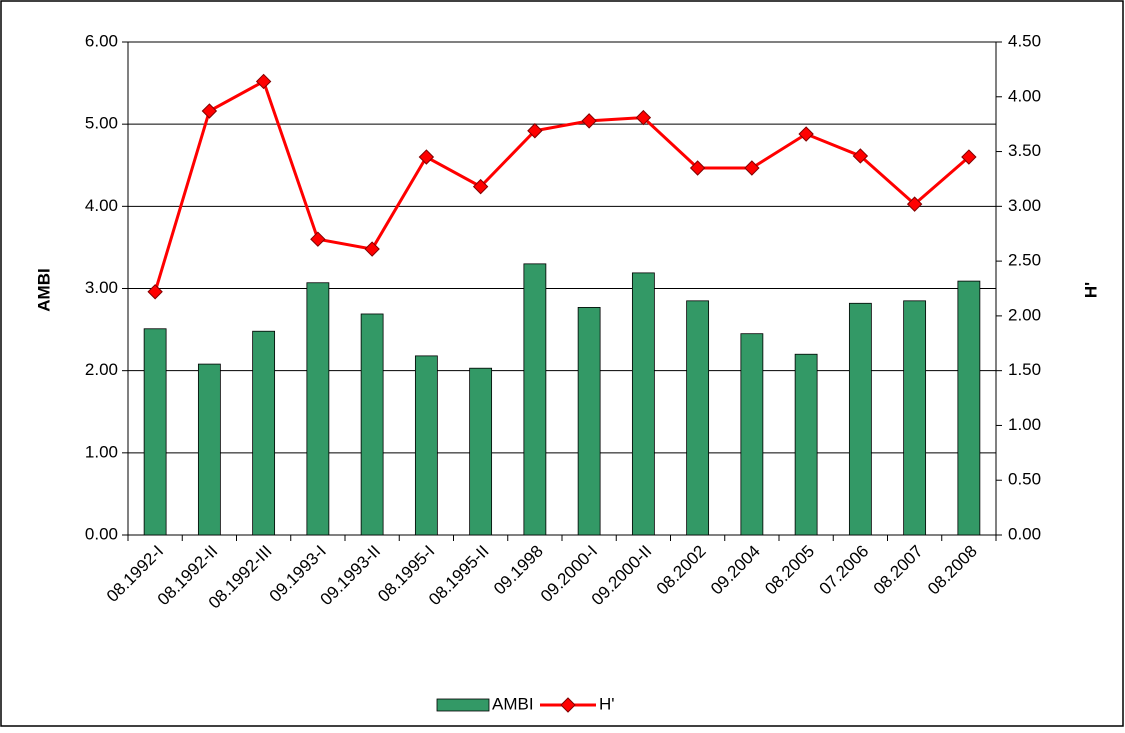 This screenshot has width=1125, height=733. What do you see at coordinates (43, 289) in the screenshot?
I see `y-axis-title: AMBI` at bounding box center [43, 289].